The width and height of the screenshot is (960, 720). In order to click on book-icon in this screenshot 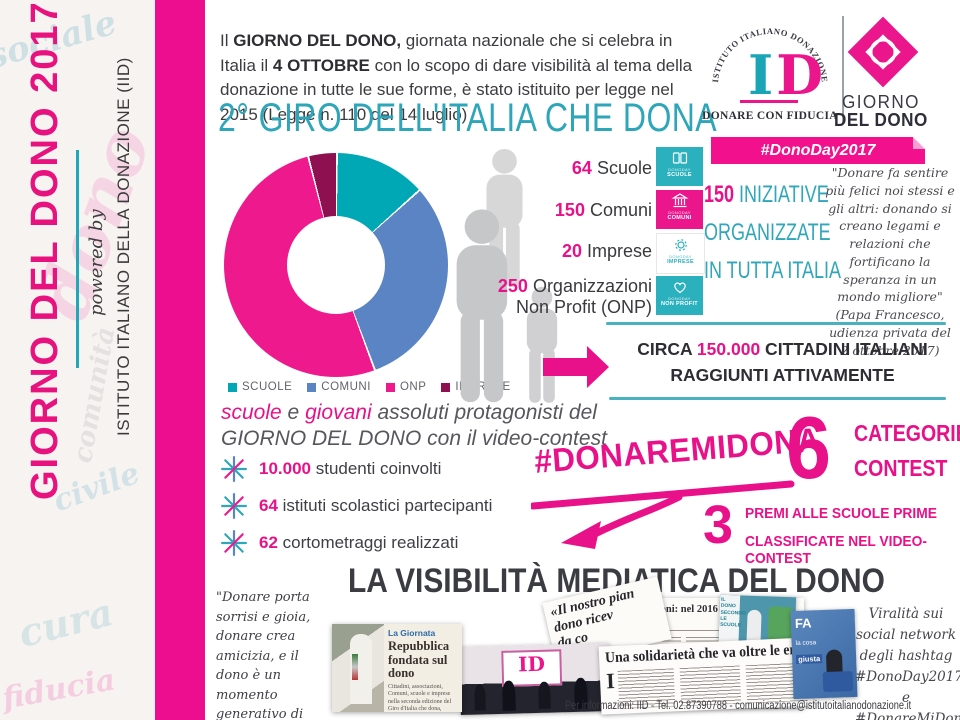, I will do `click(679, 158)`.